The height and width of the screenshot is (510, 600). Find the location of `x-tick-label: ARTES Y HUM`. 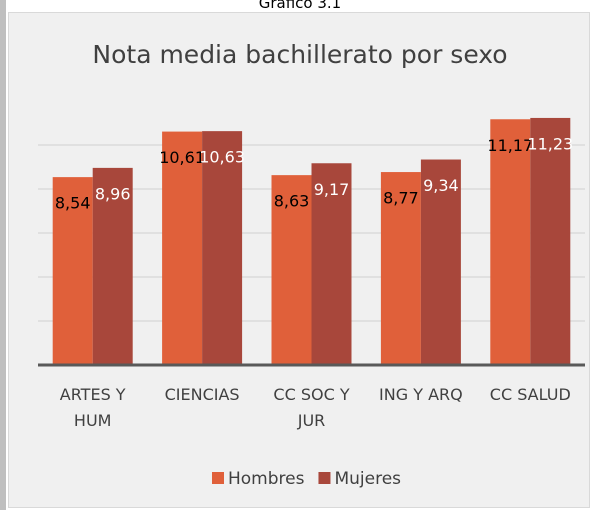

x-tick-label: ARTES Y HUM is located at coordinates (92, 407).